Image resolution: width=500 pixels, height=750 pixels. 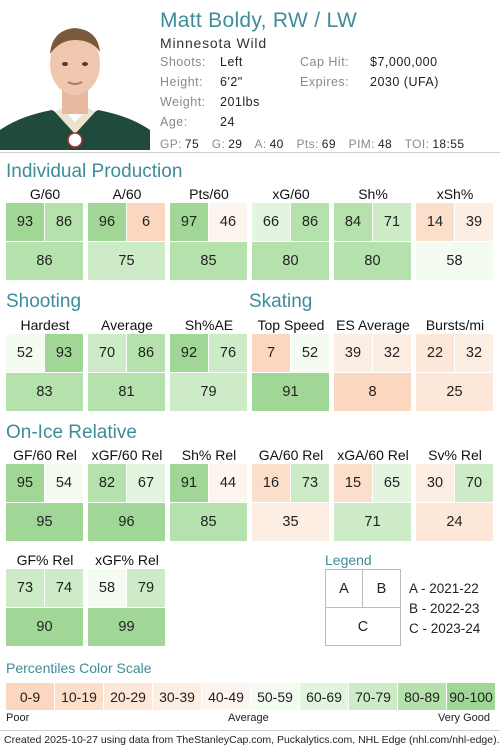 What do you see at coordinates (435, 222) in the screenshot?
I see `metric-xshpct-a: 14` at bounding box center [435, 222].